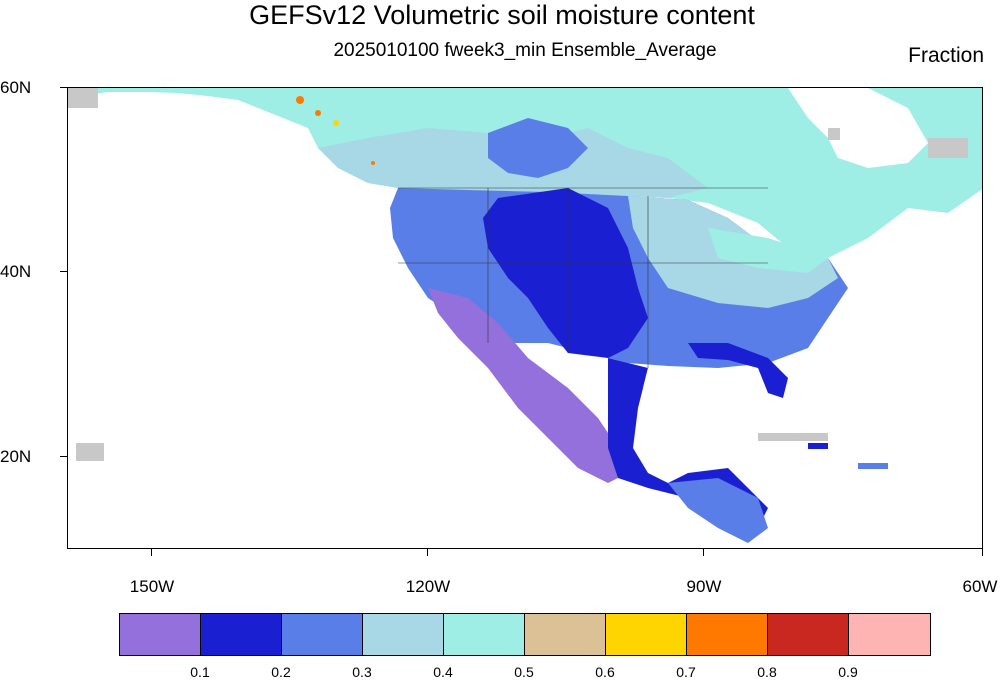  What do you see at coordinates (525, 50) in the screenshot?
I see `map-subtitle: 2025010100 fweek3_min Ensemble_Average` at bounding box center [525, 50].